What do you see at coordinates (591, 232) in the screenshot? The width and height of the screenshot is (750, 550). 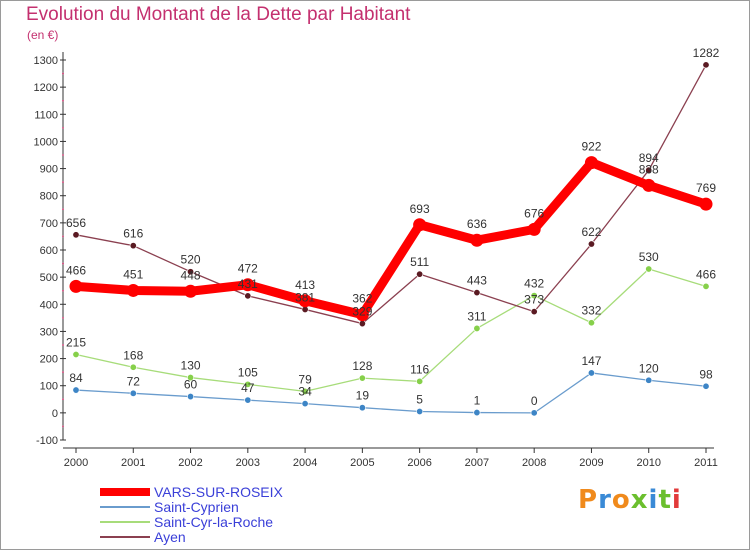 I see `data-label: 622` at bounding box center [591, 232].